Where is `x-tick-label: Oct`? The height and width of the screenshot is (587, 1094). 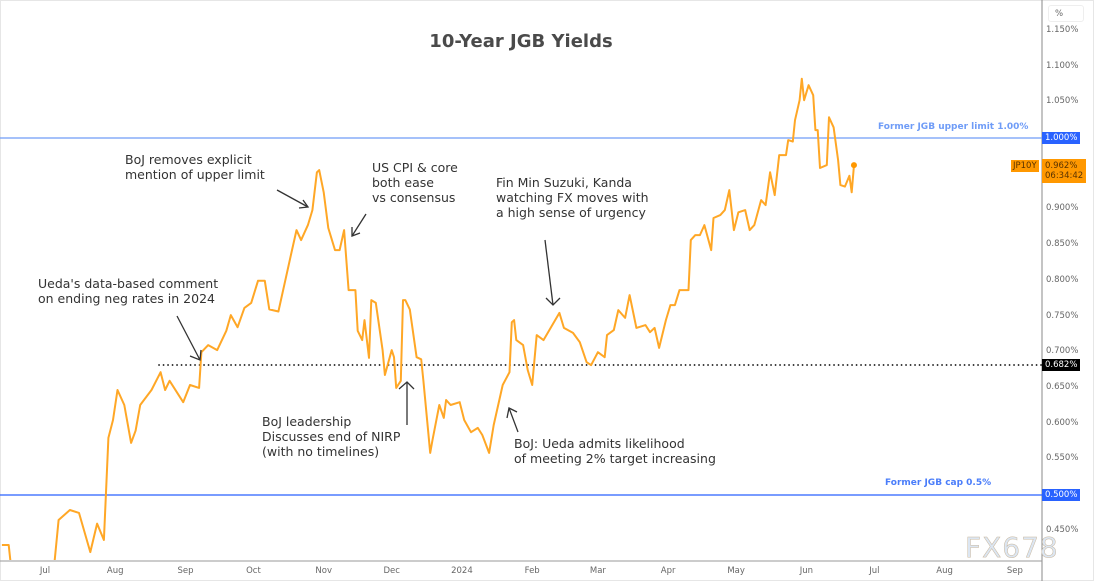 x-tick-label: Oct is located at coordinates (253, 571).